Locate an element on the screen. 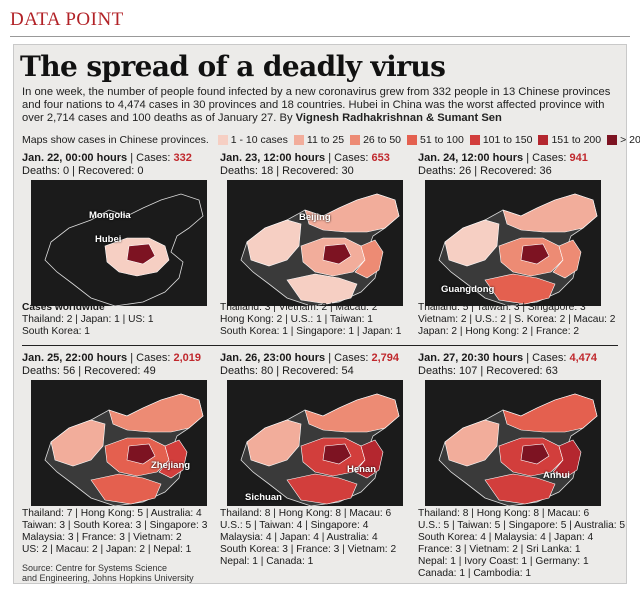  map-label: Anhui is located at coordinates (556, 475).